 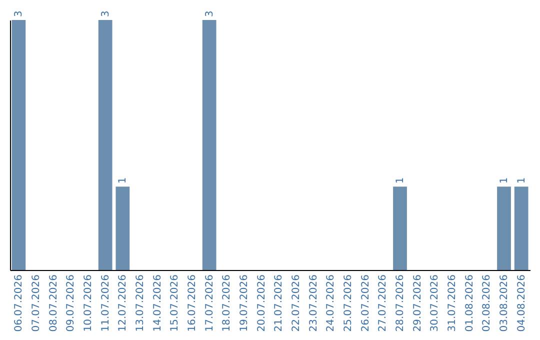 I want to click on x-tick-label: 22.07.2026, so click(x=296, y=303).